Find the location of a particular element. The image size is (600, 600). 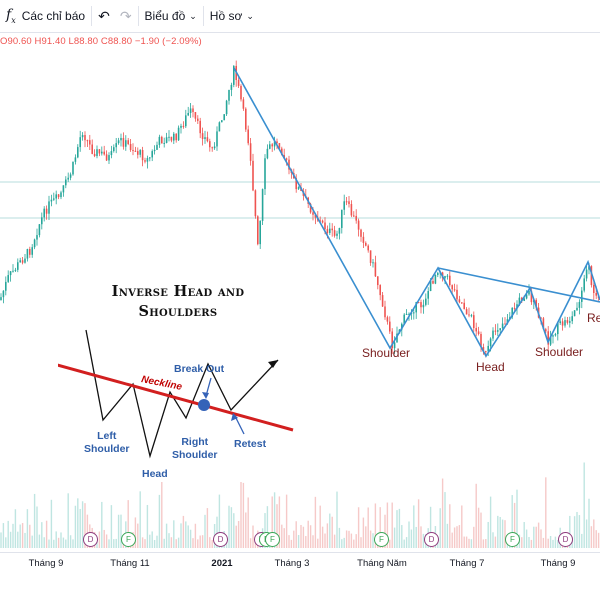

time-axis-tick: Tháng 3 is located at coordinates (292, 563).